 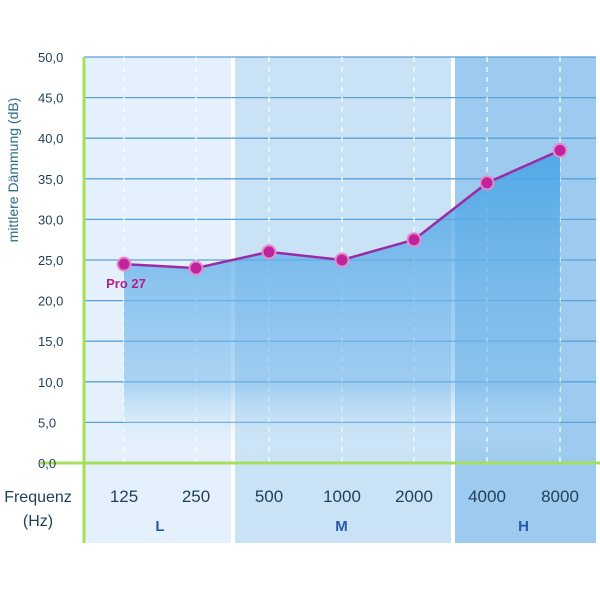 I want to click on y-tick-label: 40,0, so click(x=50, y=138).